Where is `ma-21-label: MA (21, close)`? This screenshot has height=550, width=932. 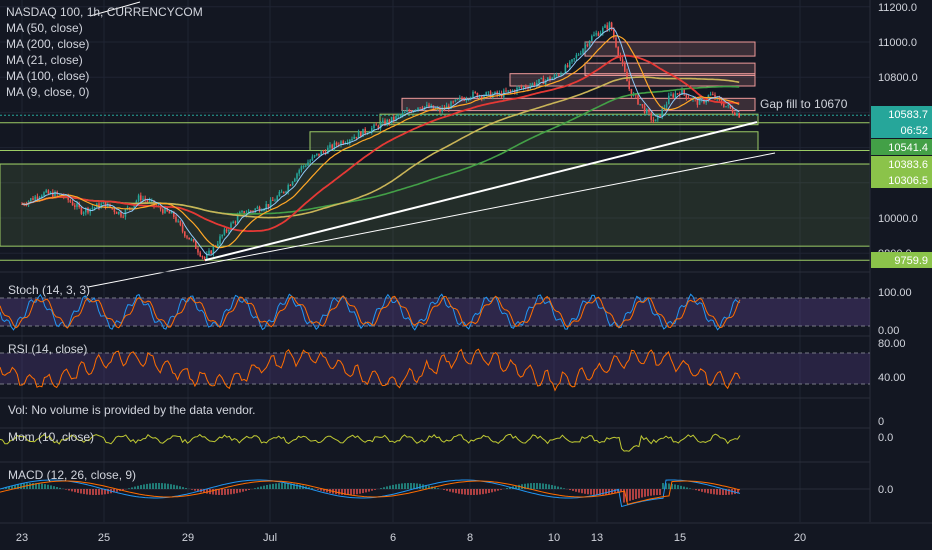
ma-21-label: MA (21, close) is located at coordinates (44, 60).